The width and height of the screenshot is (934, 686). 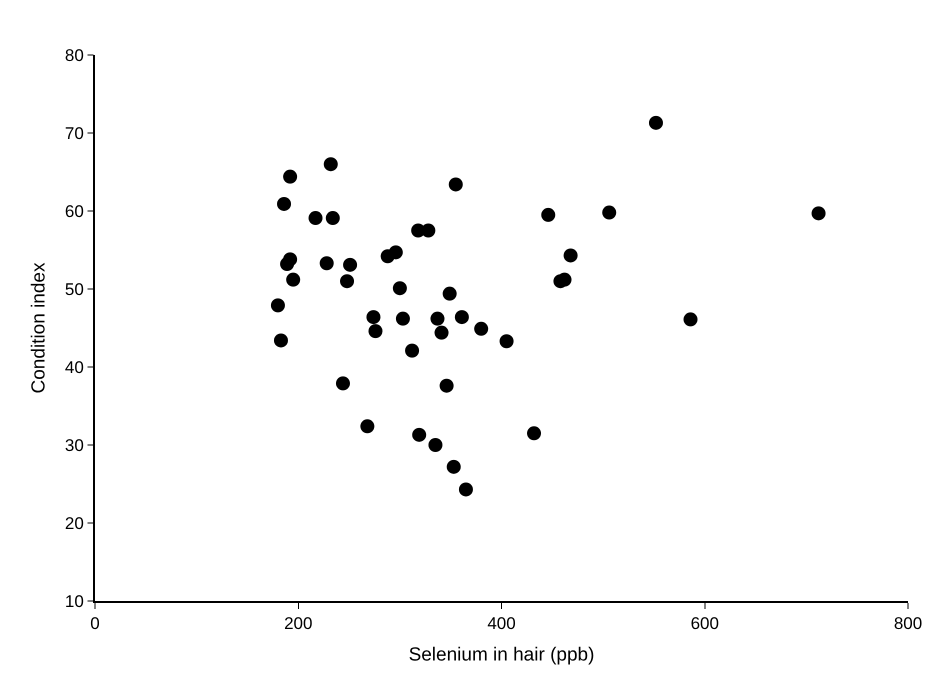 I want to click on y-tick-label: 10, so click(x=74, y=601).